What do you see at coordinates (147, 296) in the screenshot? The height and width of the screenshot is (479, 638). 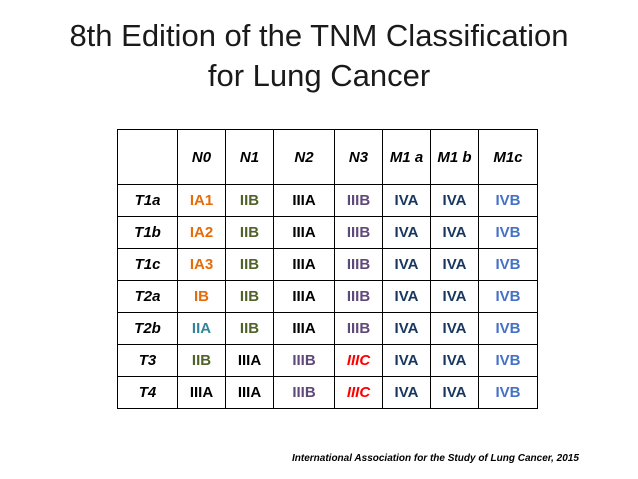 I see `row-header: T2a` at bounding box center [147, 296].